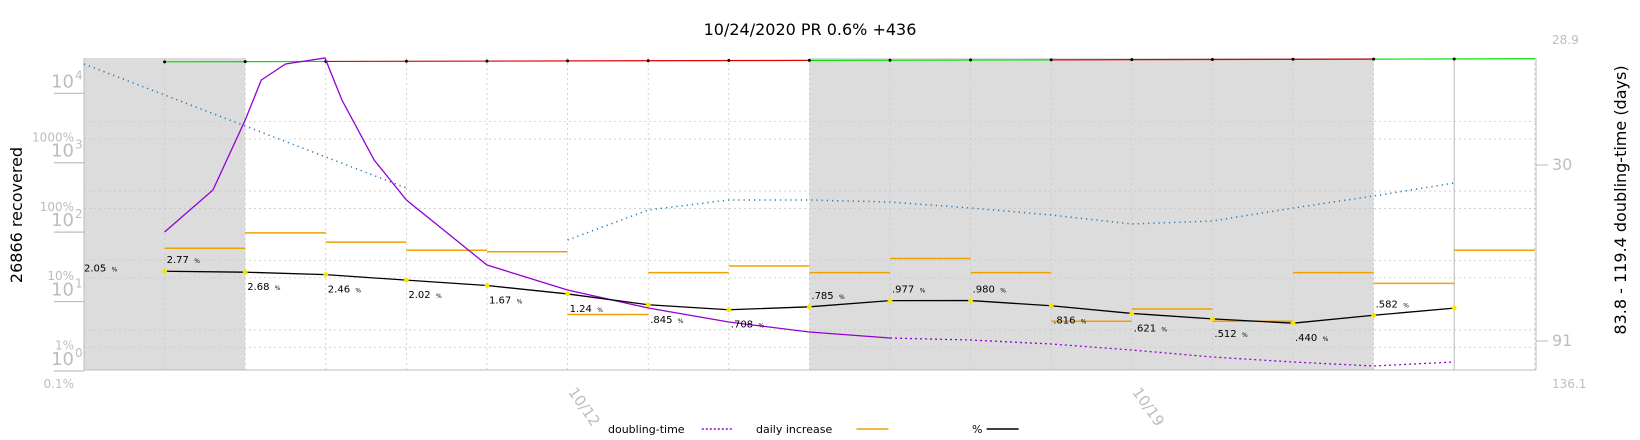  What do you see at coordinates (1620, 199) in the screenshot?
I see `y-axis-label-right: 83.8 - 119.4 doubling-time (days)` at bounding box center [1620, 199].